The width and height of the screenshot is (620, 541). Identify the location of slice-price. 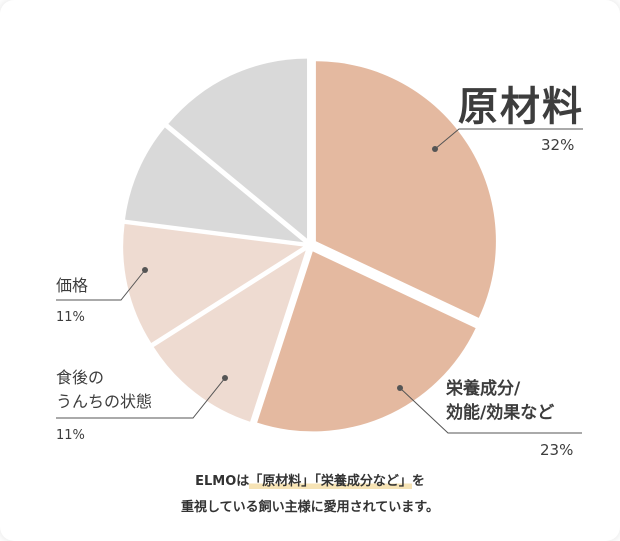
(213, 283).